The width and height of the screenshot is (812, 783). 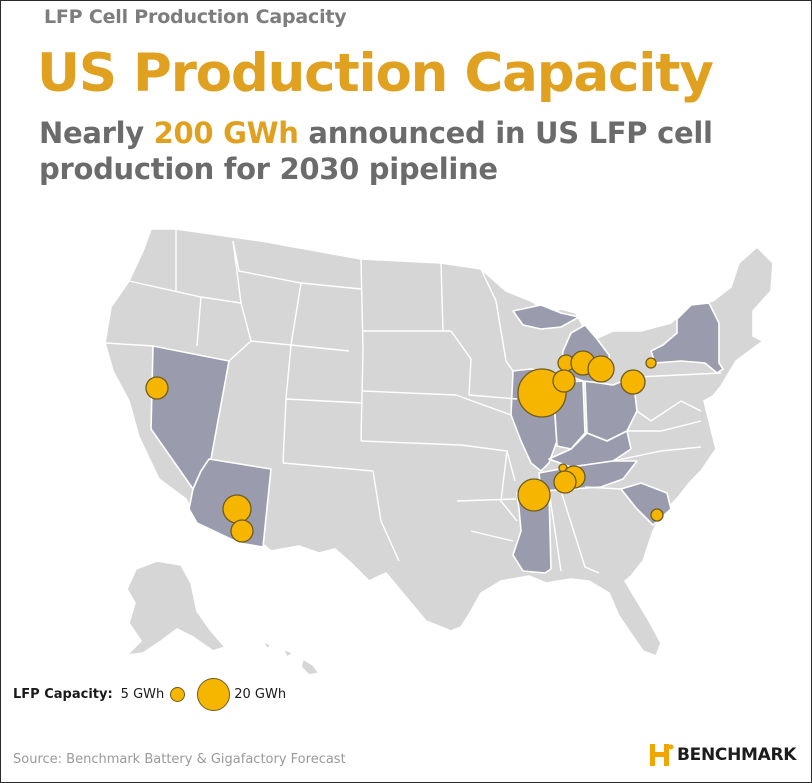 I want to click on state-mississippi, so click(x=532, y=532).